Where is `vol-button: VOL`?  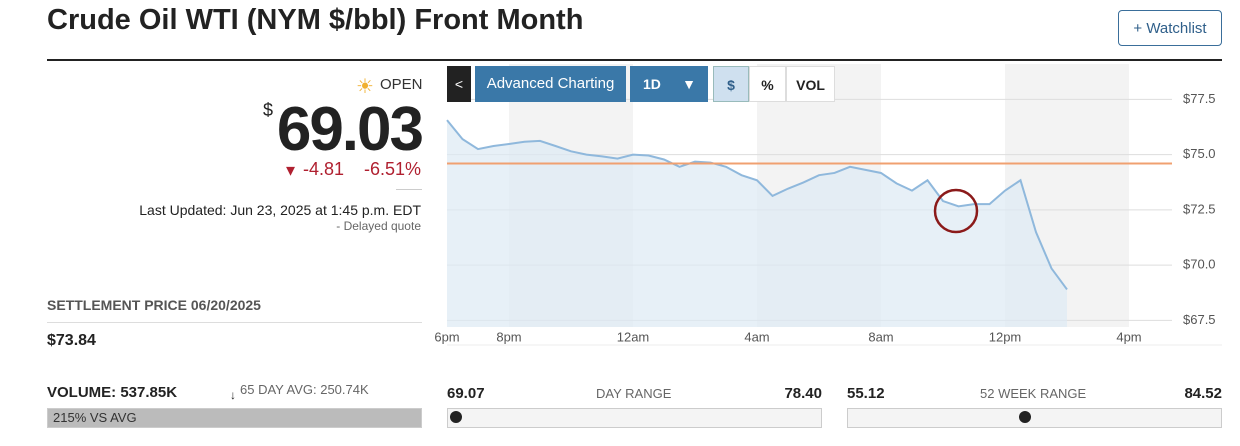 vol-button: VOL is located at coordinates (810, 84).